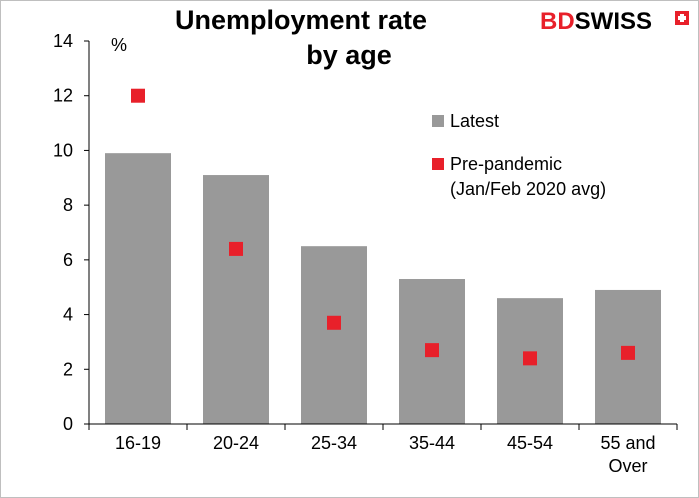 This screenshot has width=699, height=498. What do you see at coordinates (63, 232) in the screenshot?
I see `y-tick-labels: 0 2 4 6 8 10 12 14` at bounding box center [63, 232].